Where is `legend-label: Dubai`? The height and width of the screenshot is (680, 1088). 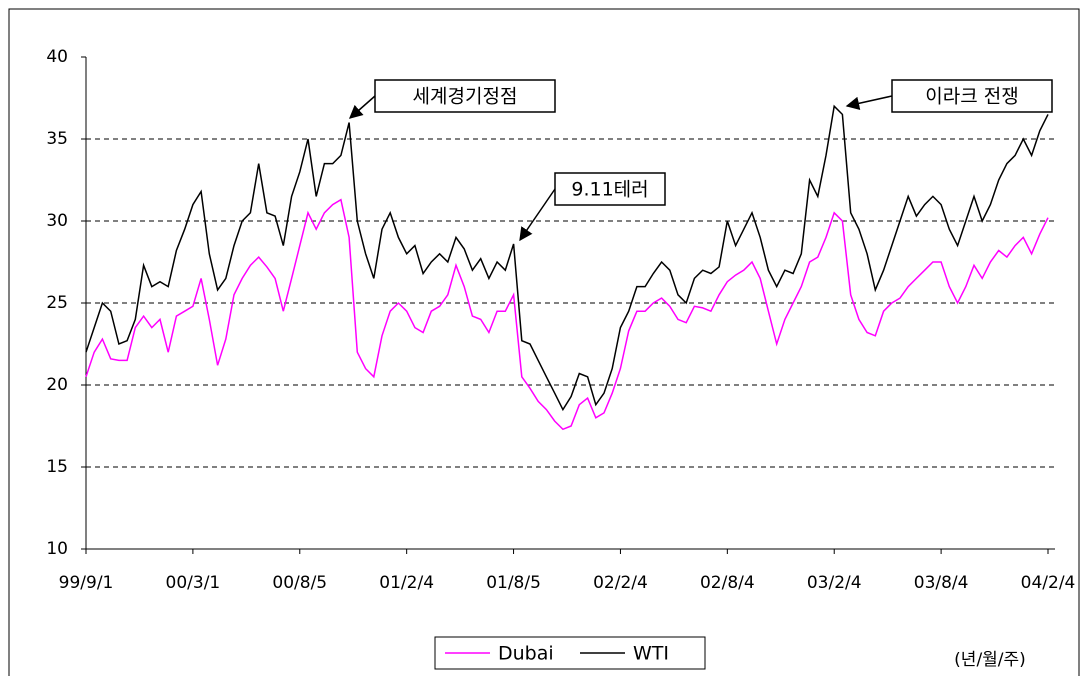
legend-label: Dubai is located at coordinates (526, 654).